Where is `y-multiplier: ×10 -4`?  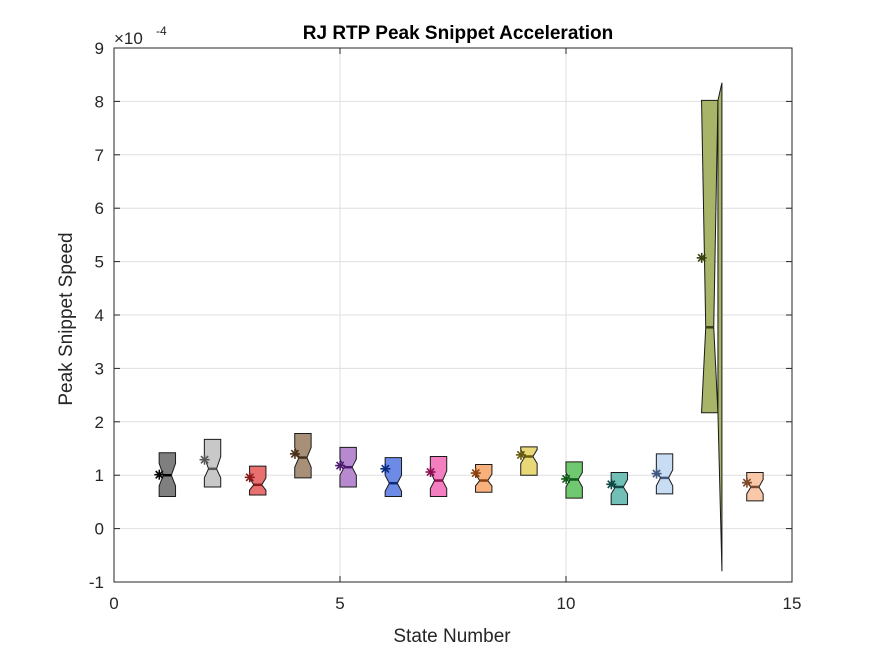
y-multiplier: ×10 -4 is located at coordinates (140, 36).